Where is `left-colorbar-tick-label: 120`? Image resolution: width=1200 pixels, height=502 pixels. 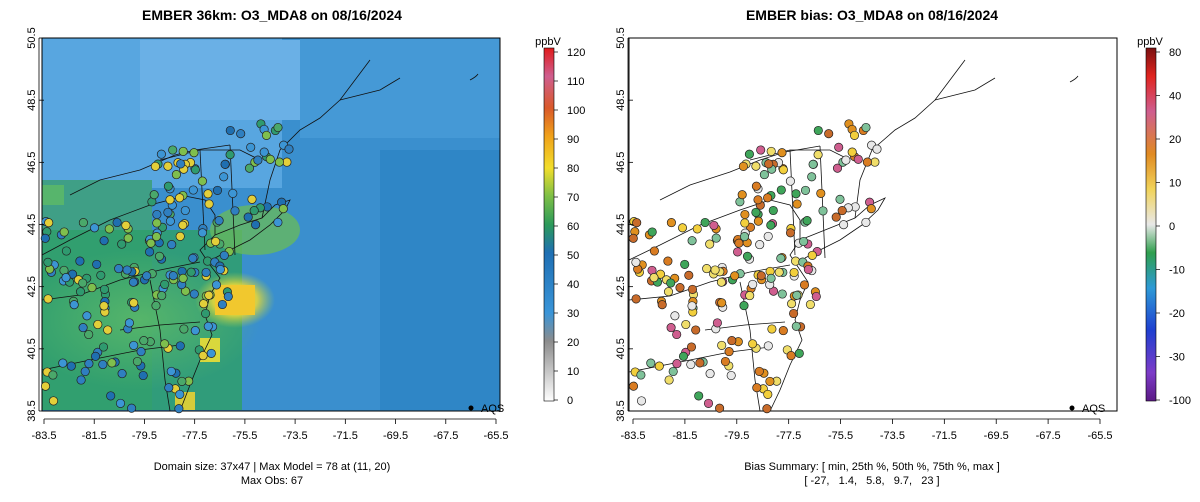 left-colorbar-tick-label: 120 is located at coordinates (576, 53).